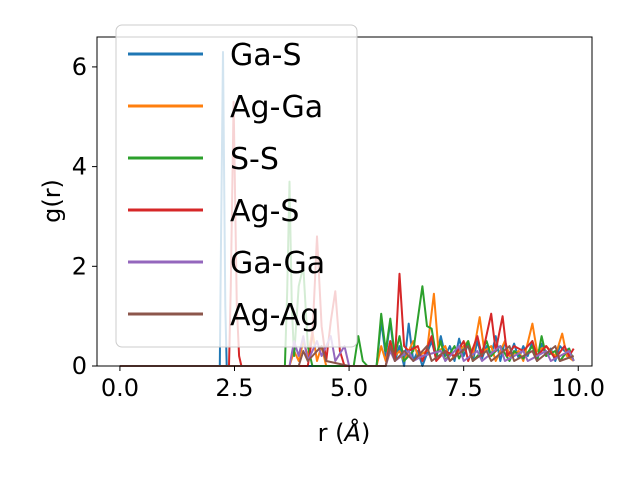 This screenshot has height=485, width=640. I want to click on x-tick-label: 5.0, so click(349, 388).